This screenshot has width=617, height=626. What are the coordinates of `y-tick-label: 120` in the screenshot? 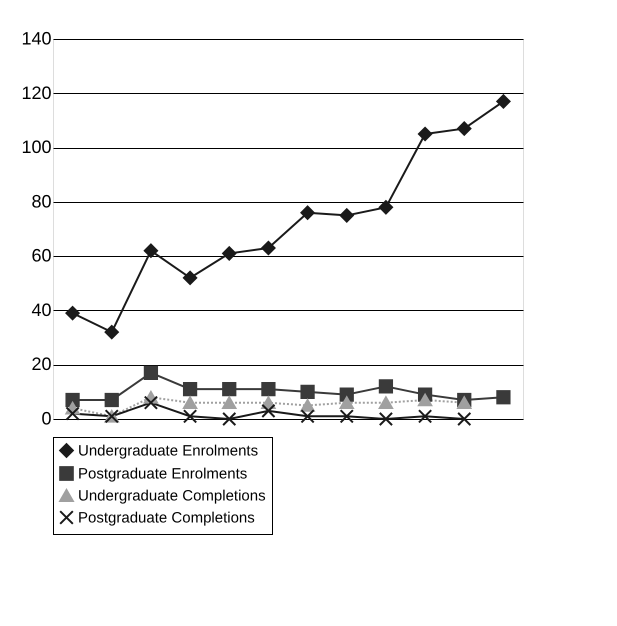 It's located at (36, 92).